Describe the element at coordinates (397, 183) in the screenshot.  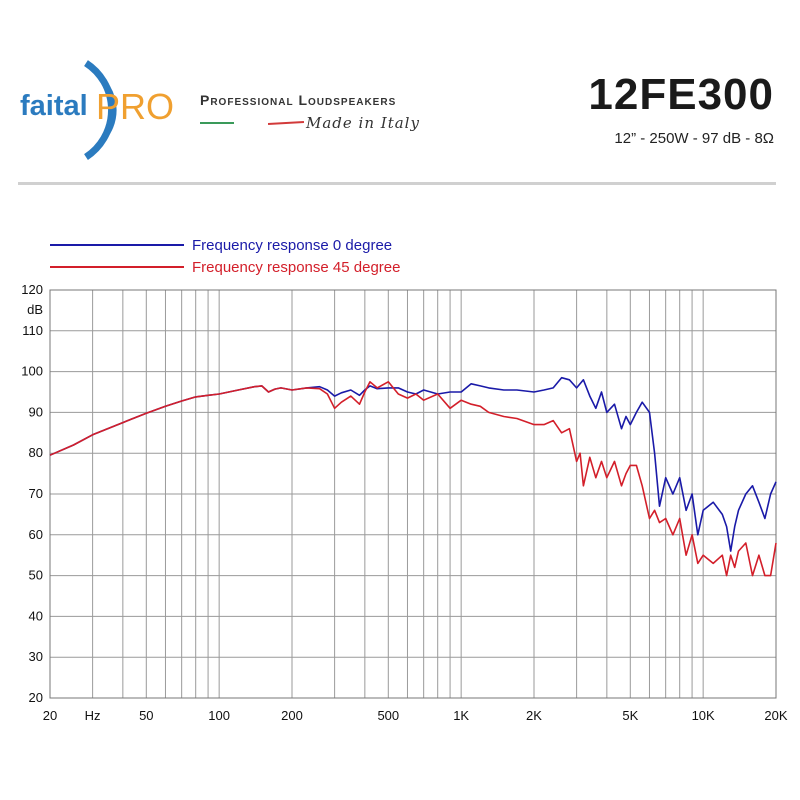
I see `header-divider` at that location.